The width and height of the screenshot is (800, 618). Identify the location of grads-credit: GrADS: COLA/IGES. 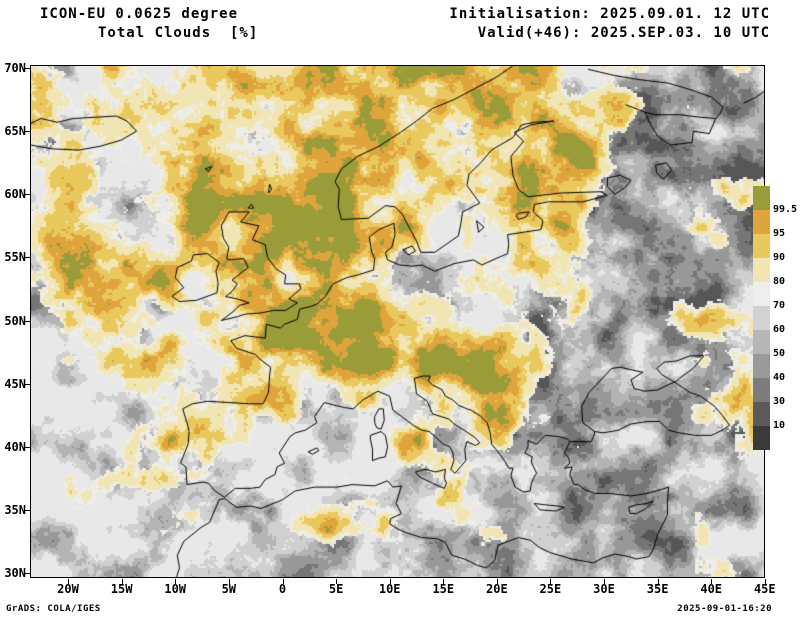
(53, 609).